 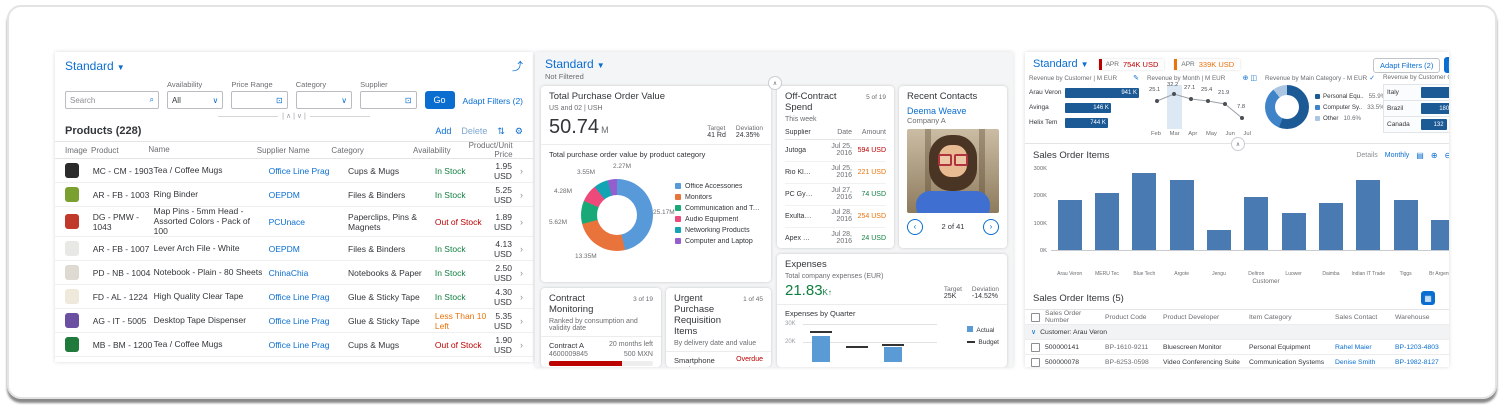 I want to click on category-select: ∨, so click(x=324, y=100).